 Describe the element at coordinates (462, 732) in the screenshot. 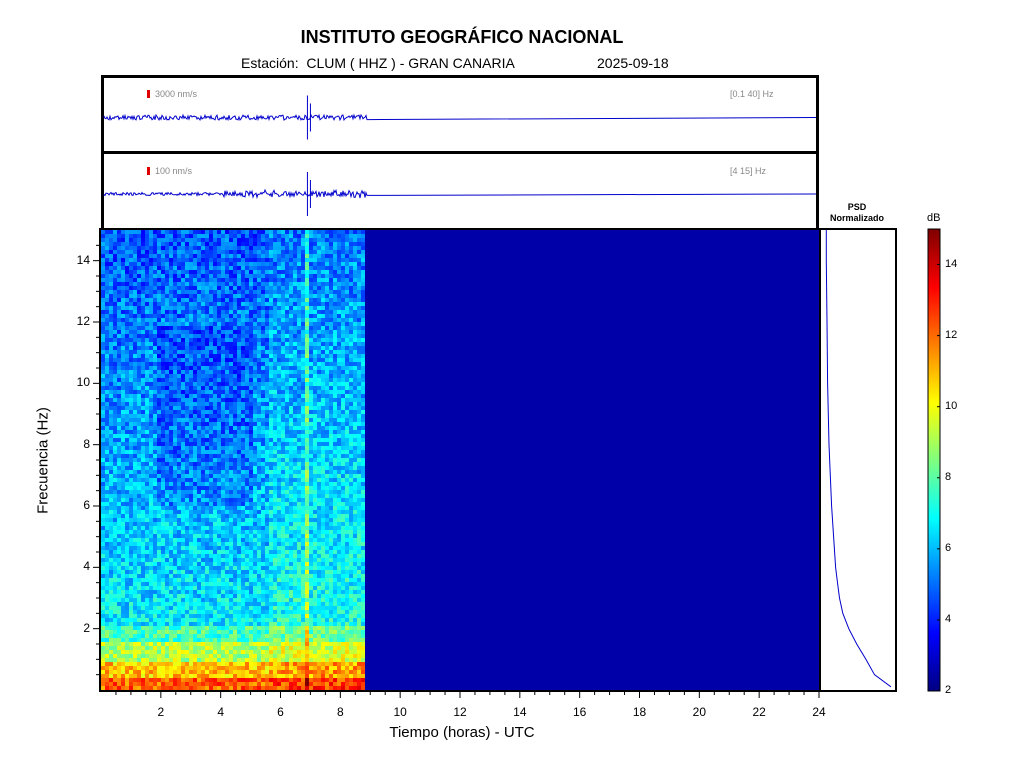

I see `x-axis-label: Tiempo (horas) - UTC` at that location.